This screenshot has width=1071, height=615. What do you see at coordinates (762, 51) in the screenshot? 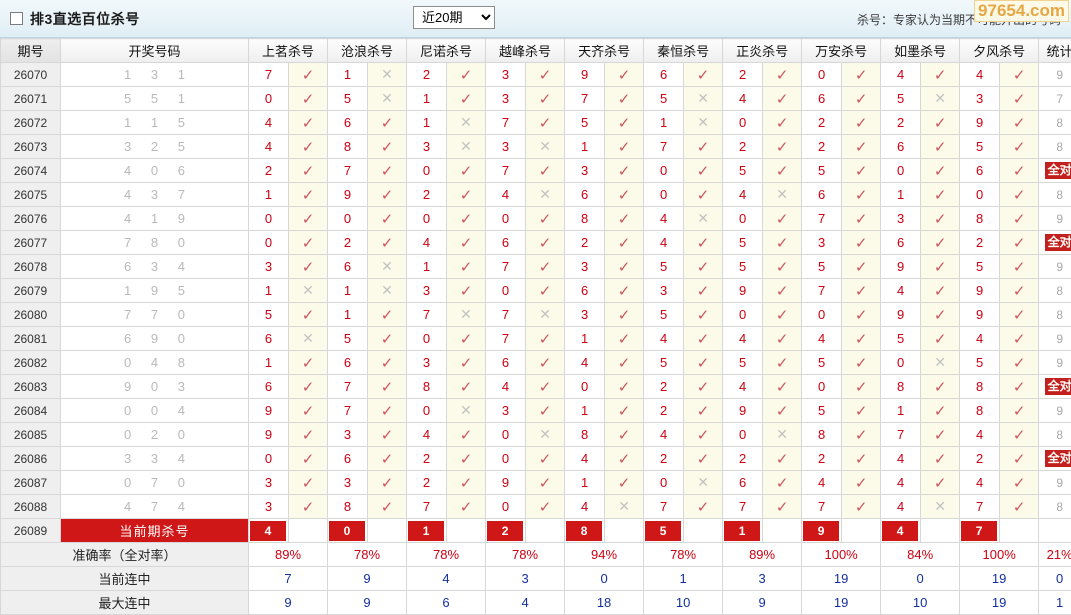
I see `col-header-expert-6: 正炎杀号` at bounding box center [762, 51].